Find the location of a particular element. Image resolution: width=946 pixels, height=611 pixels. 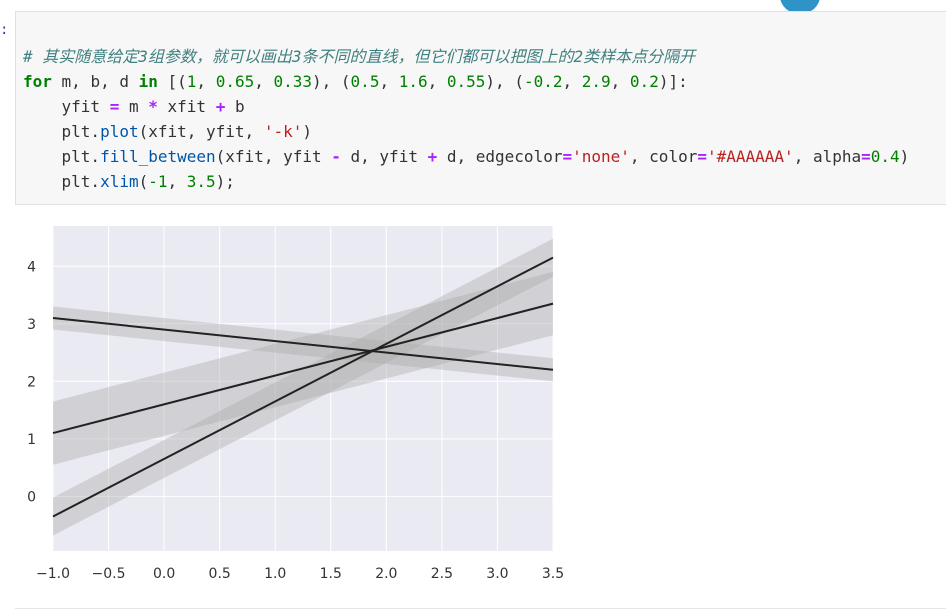

code-token: (xfit, yfit is located at coordinates (273, 156).